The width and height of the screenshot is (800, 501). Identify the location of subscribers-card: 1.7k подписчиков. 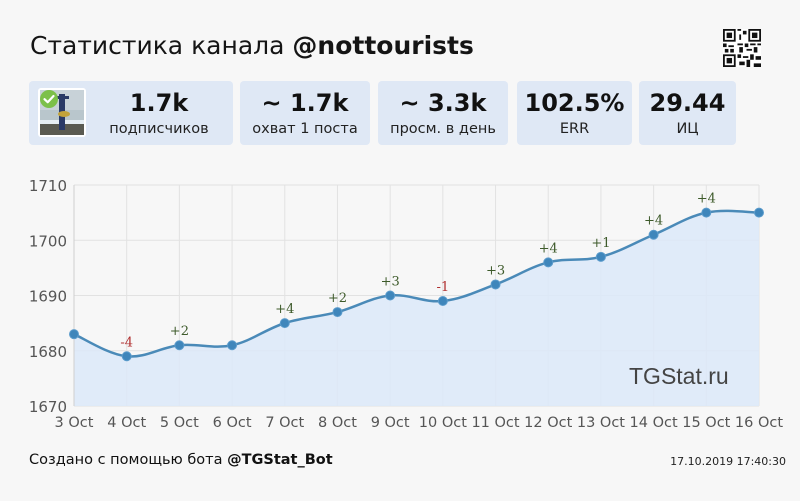
(131, 113).